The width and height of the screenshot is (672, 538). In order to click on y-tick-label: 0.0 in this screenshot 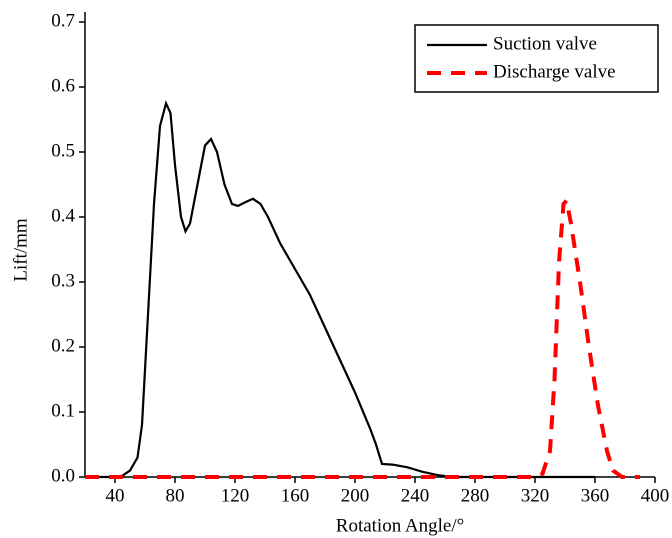, I will do `click(63, 475)`.